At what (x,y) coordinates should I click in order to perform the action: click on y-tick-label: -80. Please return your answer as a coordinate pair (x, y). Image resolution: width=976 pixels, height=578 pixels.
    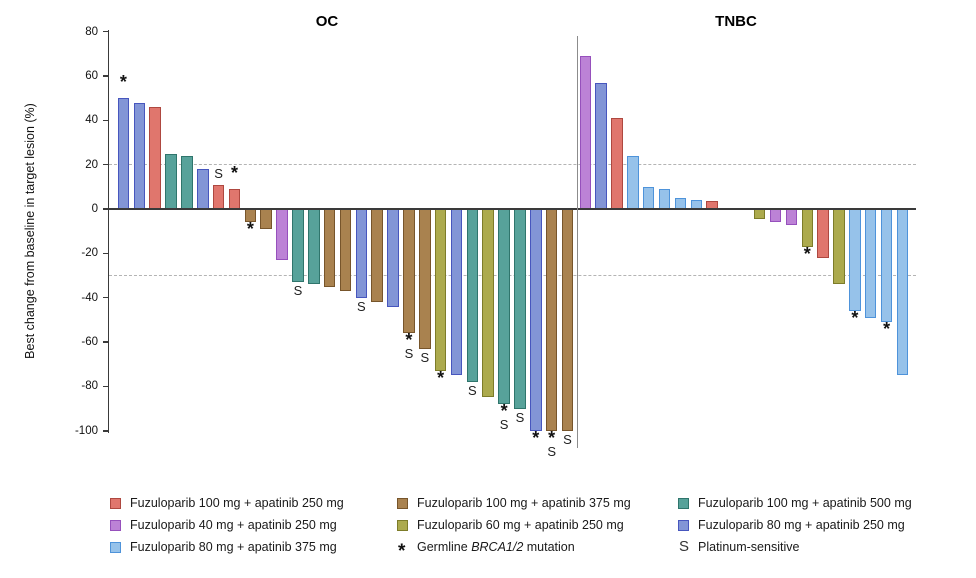
    Looking at the image, I should click on (89, 386).